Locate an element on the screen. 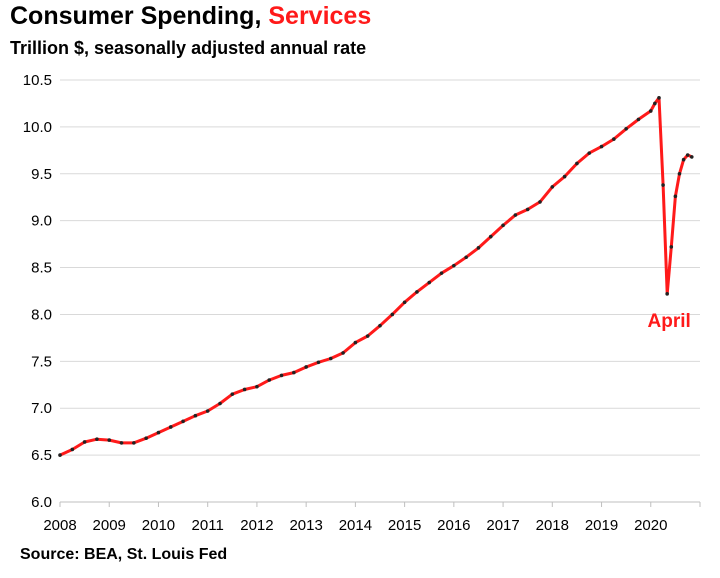  annotation-label: April is located at coordinates (669, 321).